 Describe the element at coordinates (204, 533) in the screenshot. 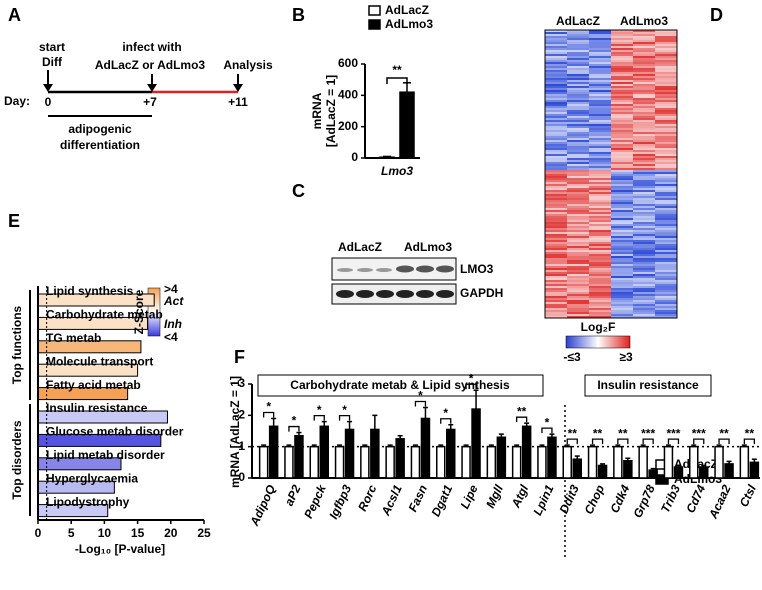

I see `x-tick-label: 25` at that location.